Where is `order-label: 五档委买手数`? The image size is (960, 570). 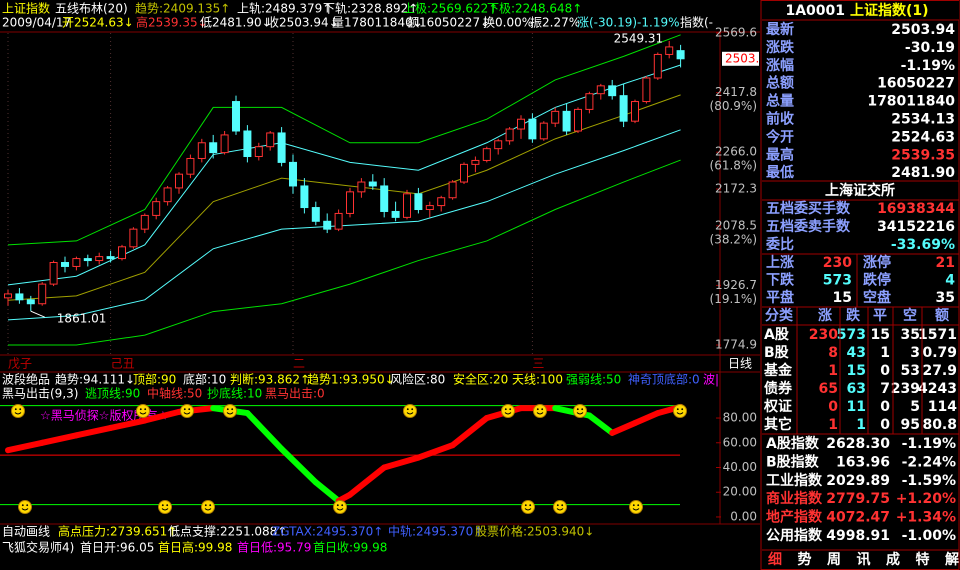
order-label: 五档委买手数 is located at coordinates (808, 208).